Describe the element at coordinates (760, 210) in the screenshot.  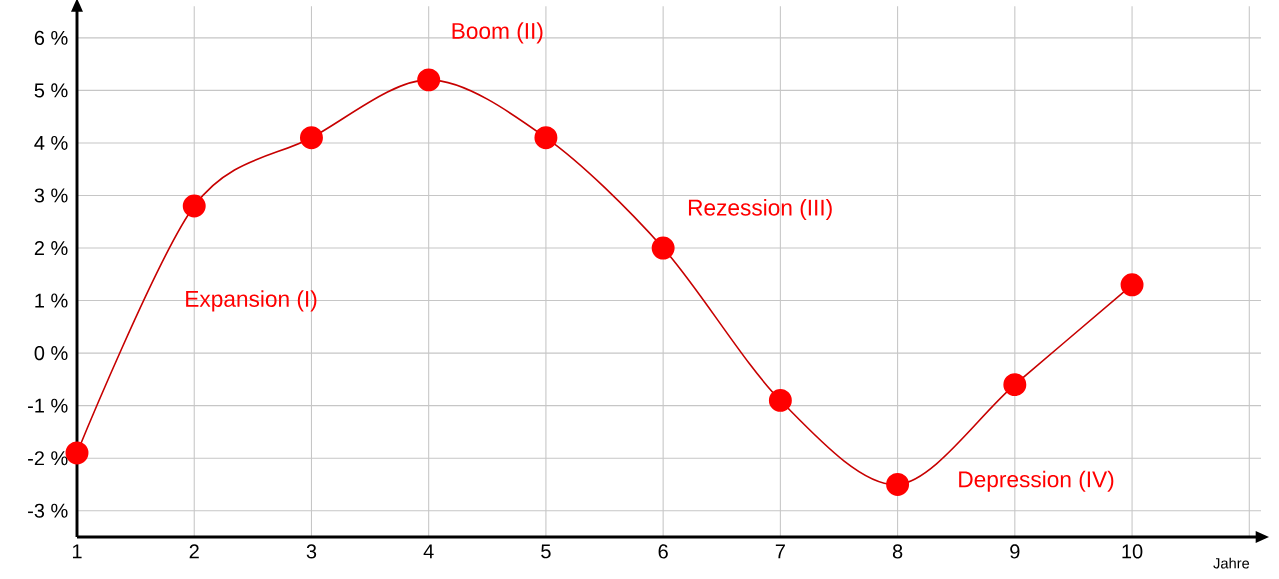
I see `annotation: Rezession (III)` at that location.